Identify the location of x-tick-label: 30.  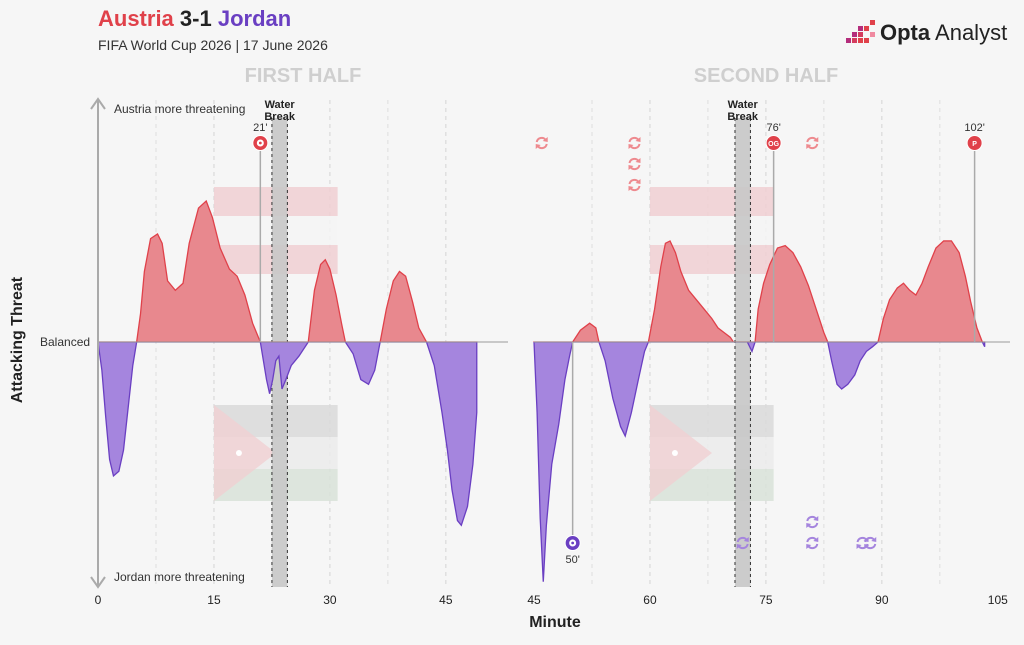
(330, 600).